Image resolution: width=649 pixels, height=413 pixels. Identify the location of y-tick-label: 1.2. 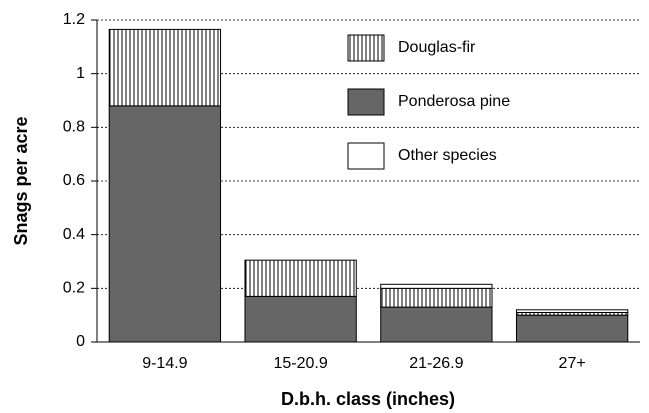
(74, 19).